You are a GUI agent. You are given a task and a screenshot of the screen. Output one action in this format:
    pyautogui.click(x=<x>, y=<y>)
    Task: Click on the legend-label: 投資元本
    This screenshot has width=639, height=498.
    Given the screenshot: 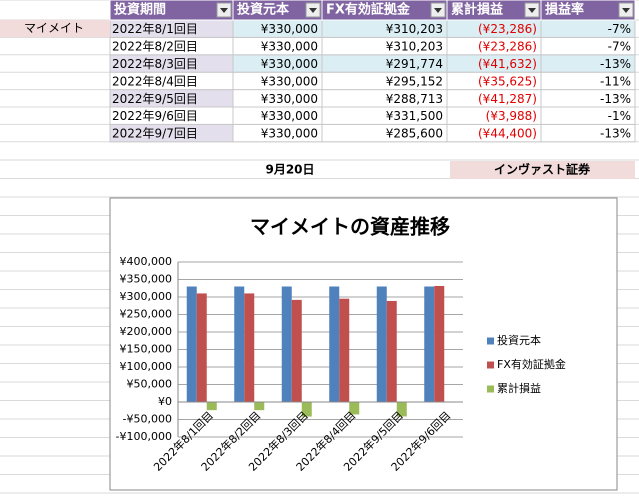 What is the action you would take?
    pyautogui.click(x=519, y=340)
    